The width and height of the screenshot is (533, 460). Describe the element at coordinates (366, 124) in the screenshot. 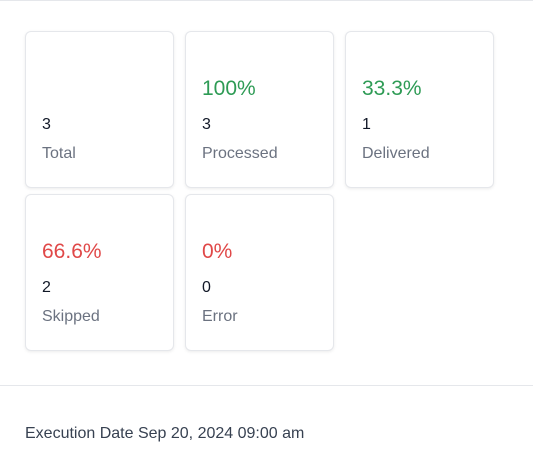

I see `stat-count: 1` at that location.